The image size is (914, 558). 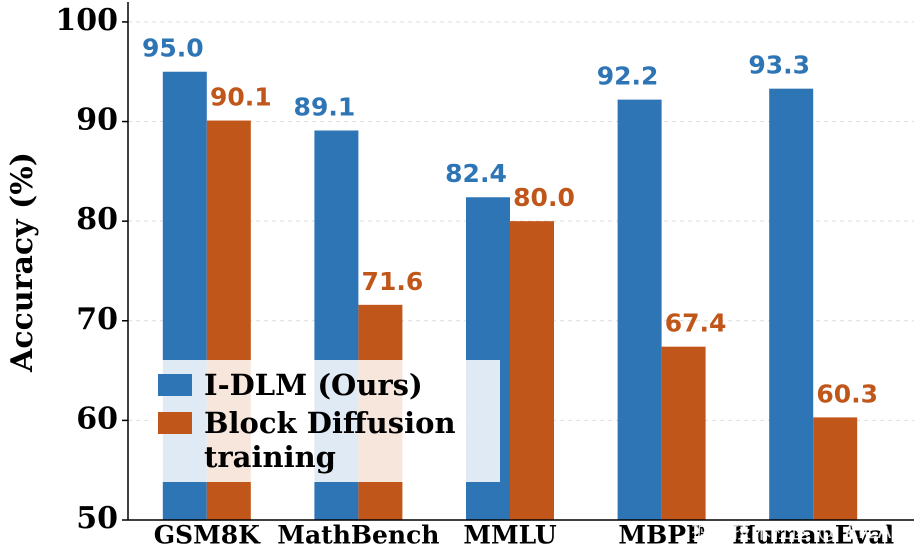 I want to click on value-label: 95.0, so click(x=173, y=48).